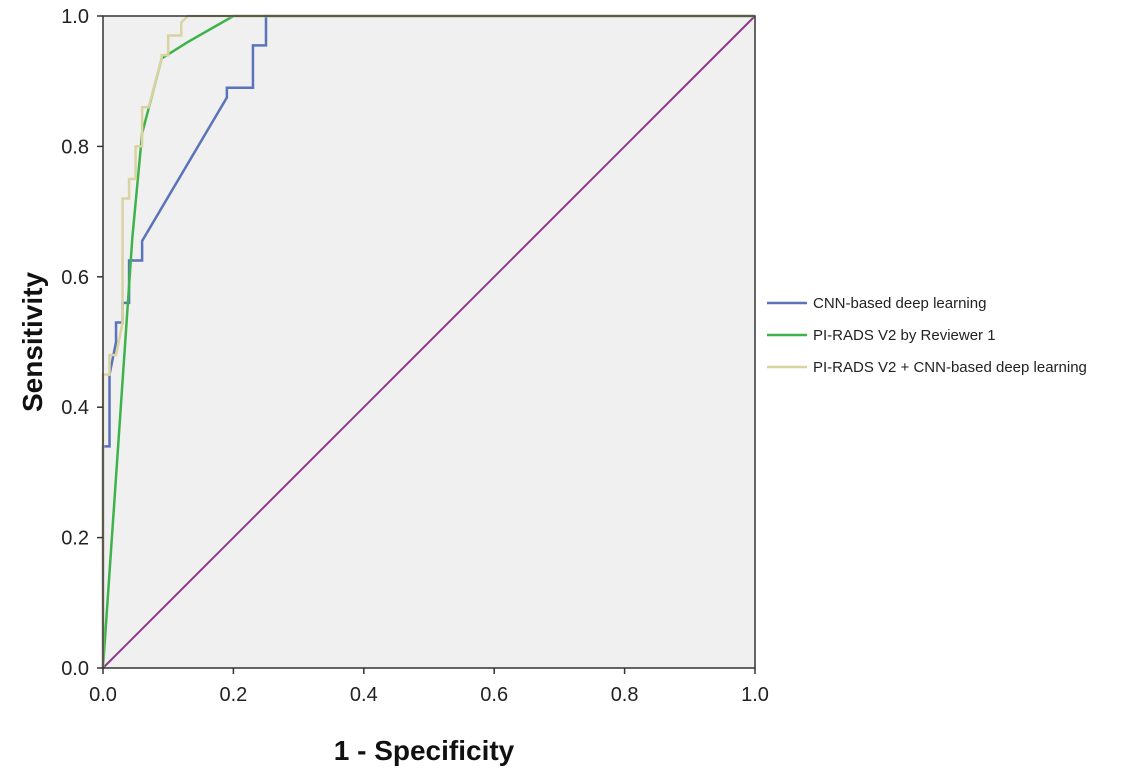 The height and width of the screenshot is (777, 1127). I want to click on legend-label-1: CNN-based deep learning, so click(899, 303).